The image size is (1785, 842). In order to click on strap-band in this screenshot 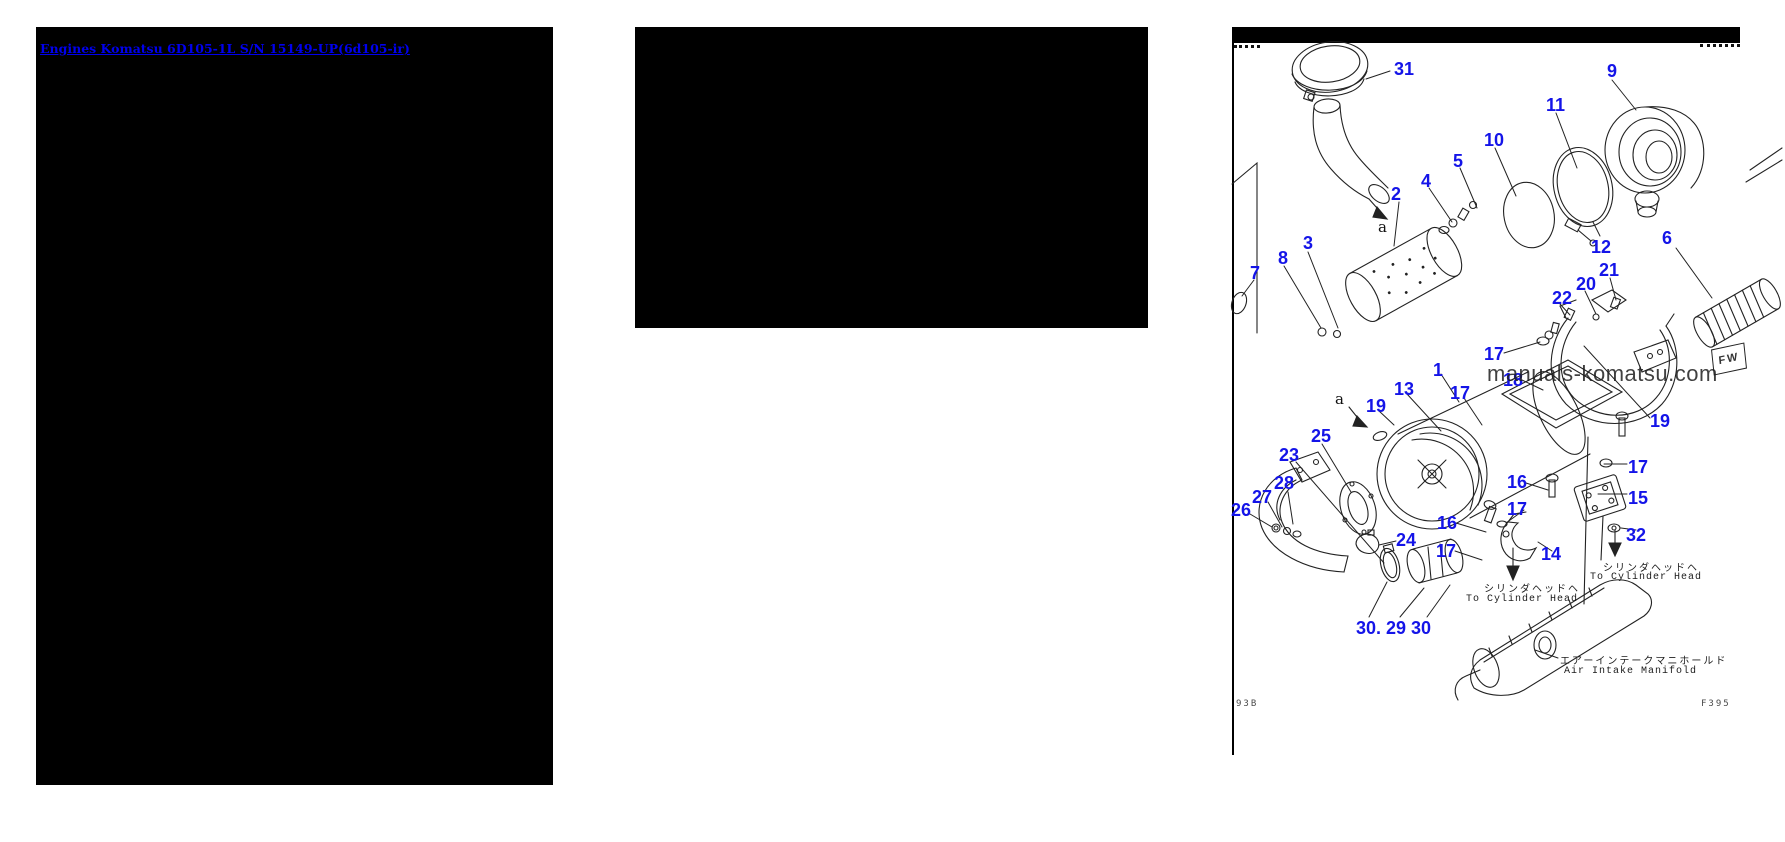, I will do `click(1614, 356)`.